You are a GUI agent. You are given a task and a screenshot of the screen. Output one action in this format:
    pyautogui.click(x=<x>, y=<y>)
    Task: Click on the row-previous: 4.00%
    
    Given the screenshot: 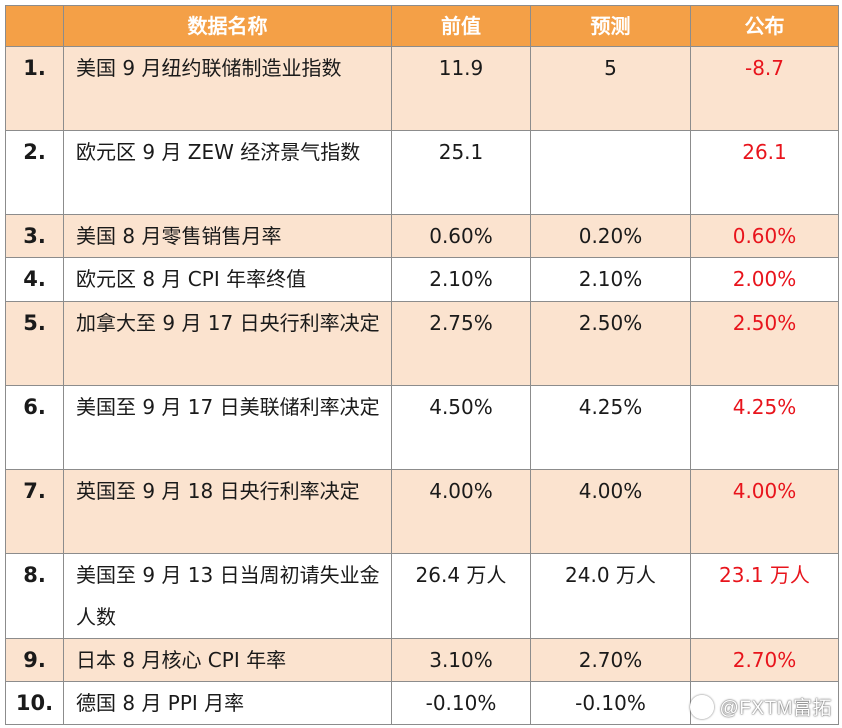 What is the action you would take?
    pyautogui.click(x=461, y=511)
    